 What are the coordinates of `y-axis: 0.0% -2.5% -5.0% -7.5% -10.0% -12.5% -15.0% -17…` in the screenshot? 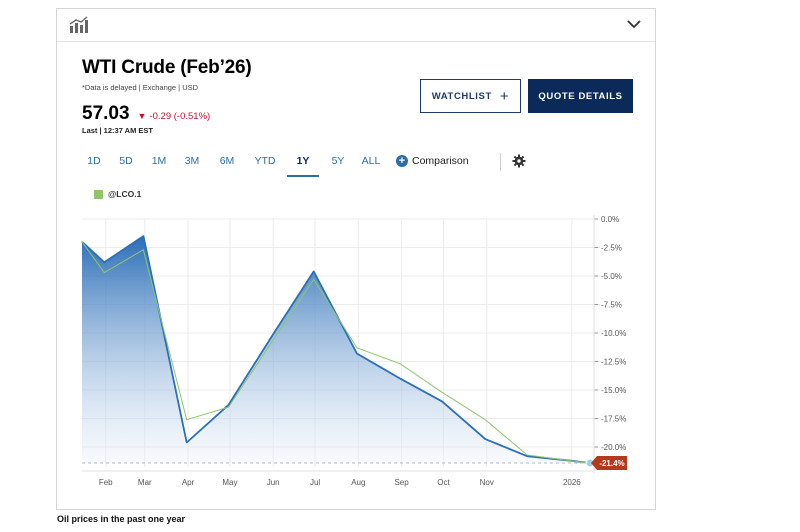 It's located at (609, 344).